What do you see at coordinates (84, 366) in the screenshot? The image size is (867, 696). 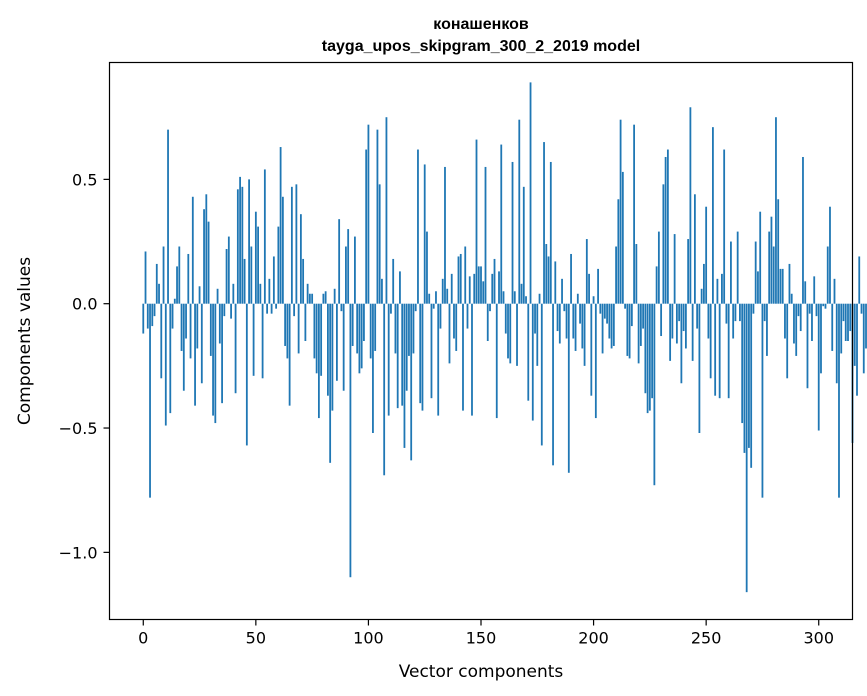 I see `y-axis: −1.0 −0.5 0.0 0.5` at bounding box center [84, 366].